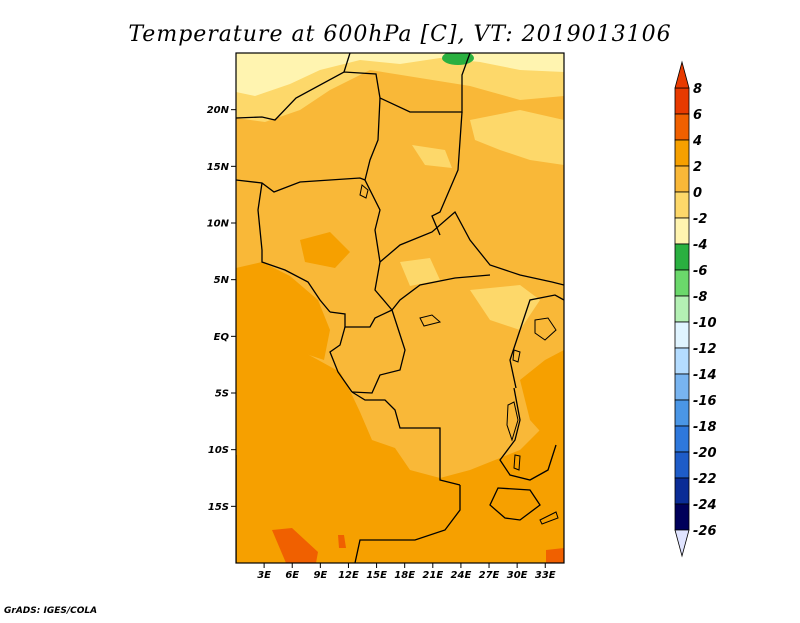  I want to click on lakes, so click(459, 354).